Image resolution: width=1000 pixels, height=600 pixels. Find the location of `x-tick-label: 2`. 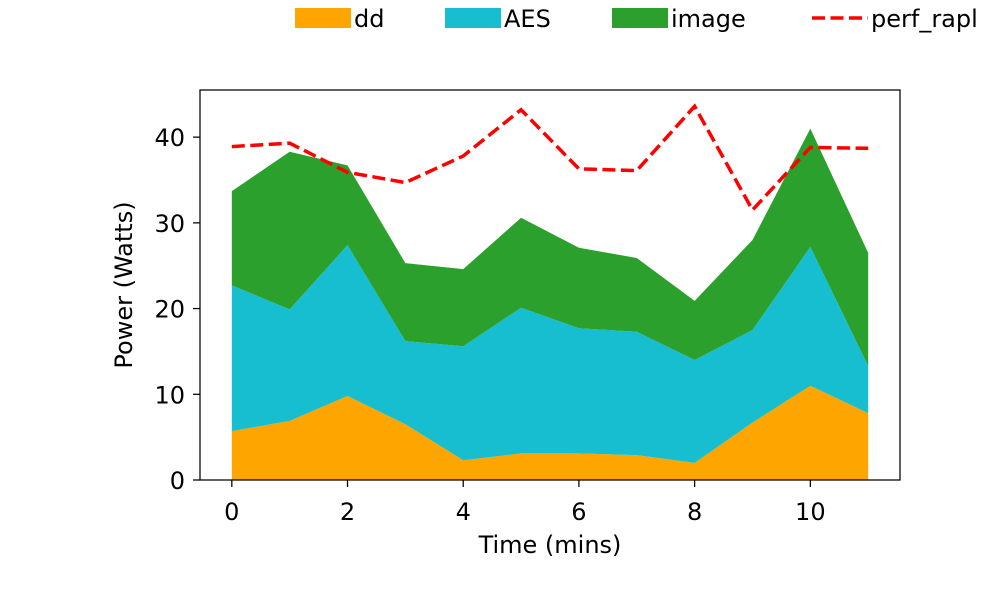

x-tick-label: 2 is located at coordinates (347, 512).